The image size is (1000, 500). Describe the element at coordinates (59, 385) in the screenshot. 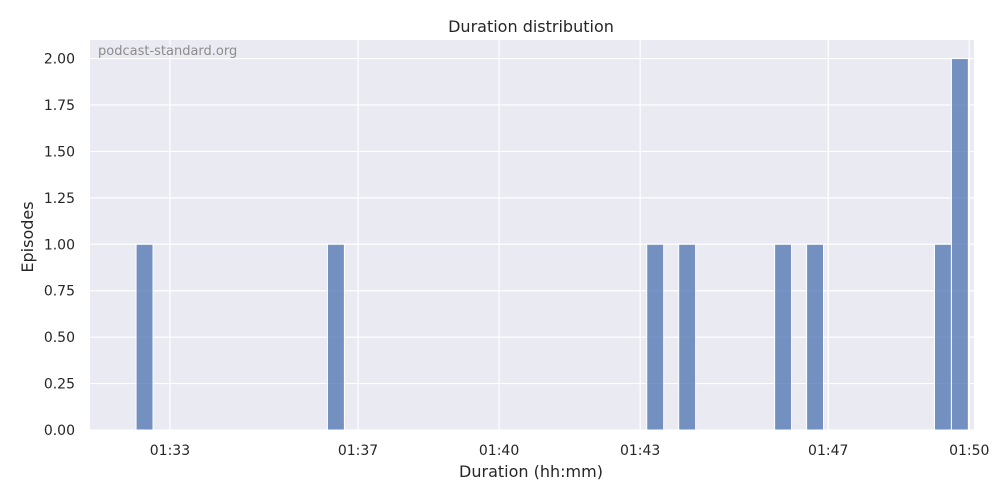

I see `y-tick-label: 0.25` at that location.